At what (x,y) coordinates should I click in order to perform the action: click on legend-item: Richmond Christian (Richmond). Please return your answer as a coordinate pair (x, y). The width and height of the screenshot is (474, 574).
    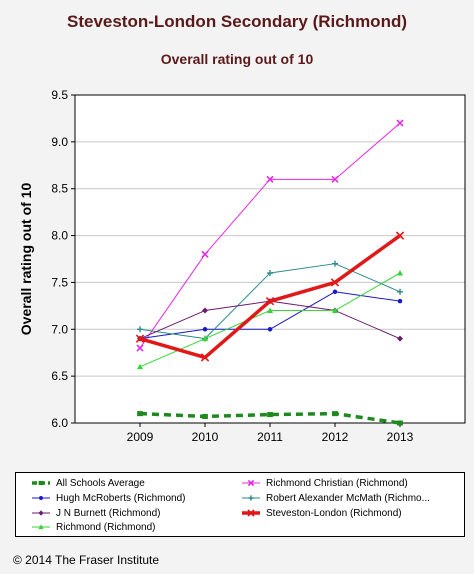
    Looking at the image, I should click on (324, 483).